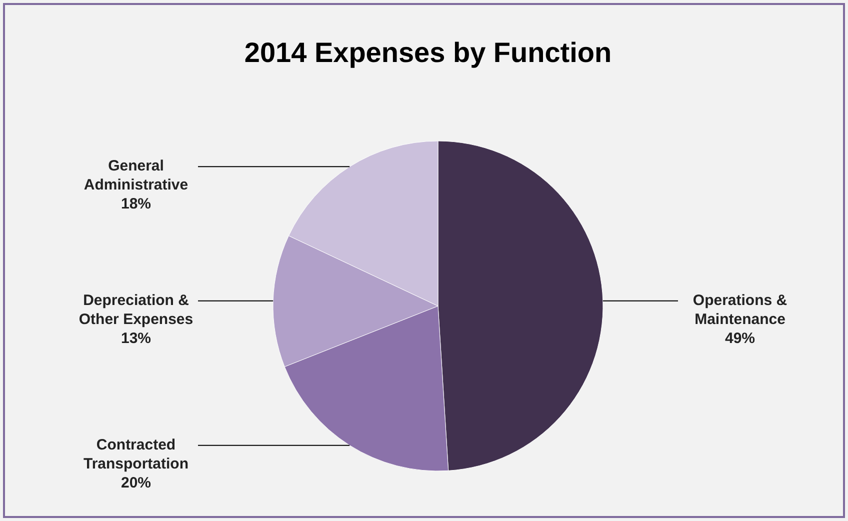 This screenshot has width=848, height=521. Describe the element at coordinates (136, 310) in the screenshot. I see `slice-label: Depreciation & Other Expenses` at that location.